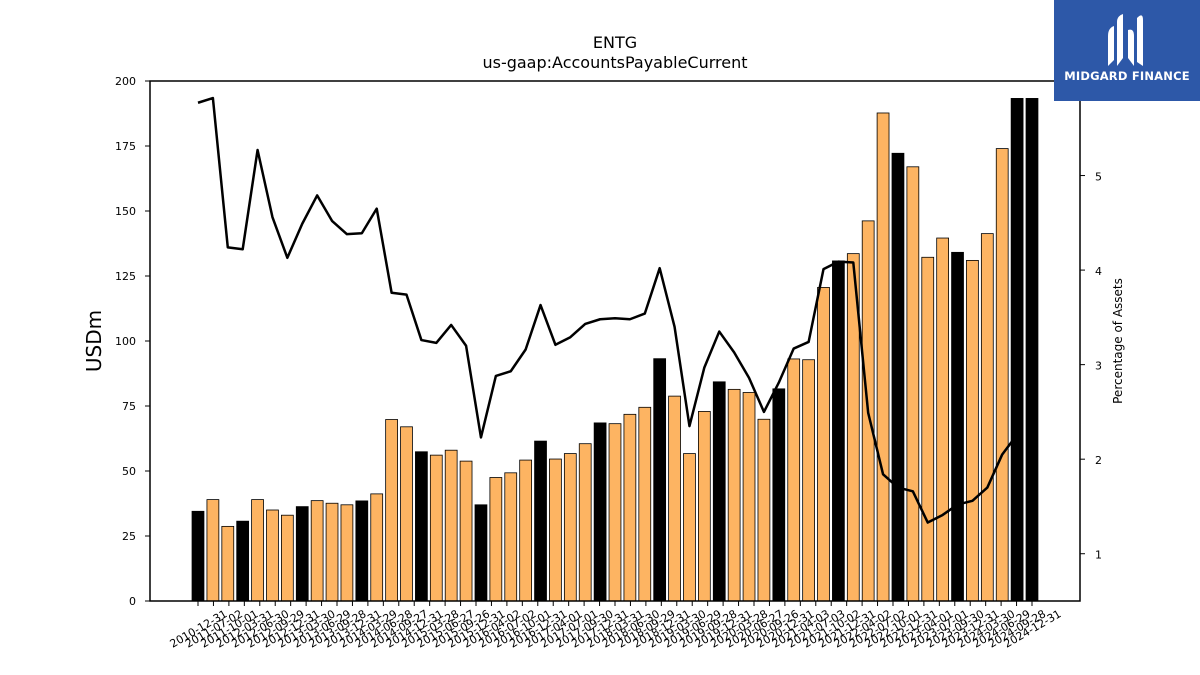 Image resolution: width=1200 pixels, height=675 pixels. I want to click on logo-text: MIDGARD FINANCE, so click(1127, 76).